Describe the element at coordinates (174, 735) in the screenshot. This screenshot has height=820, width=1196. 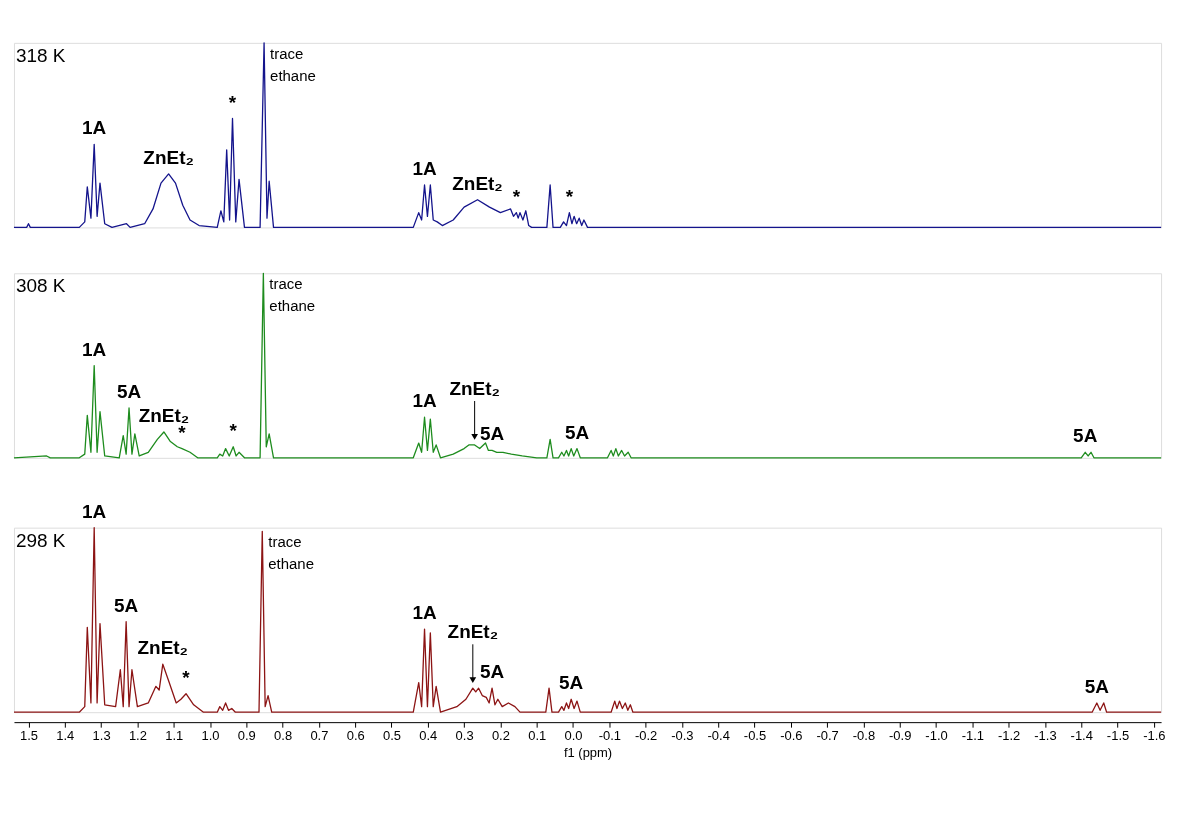
I see `x-tick-label: 1.1` at that location.